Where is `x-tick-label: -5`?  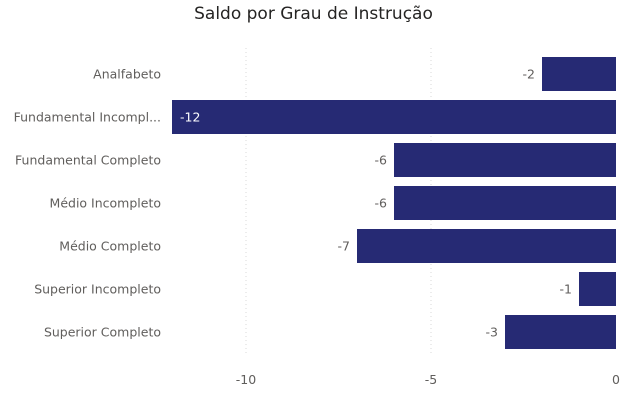 x-tick-label: -5 is located at coordinates (431, 379).